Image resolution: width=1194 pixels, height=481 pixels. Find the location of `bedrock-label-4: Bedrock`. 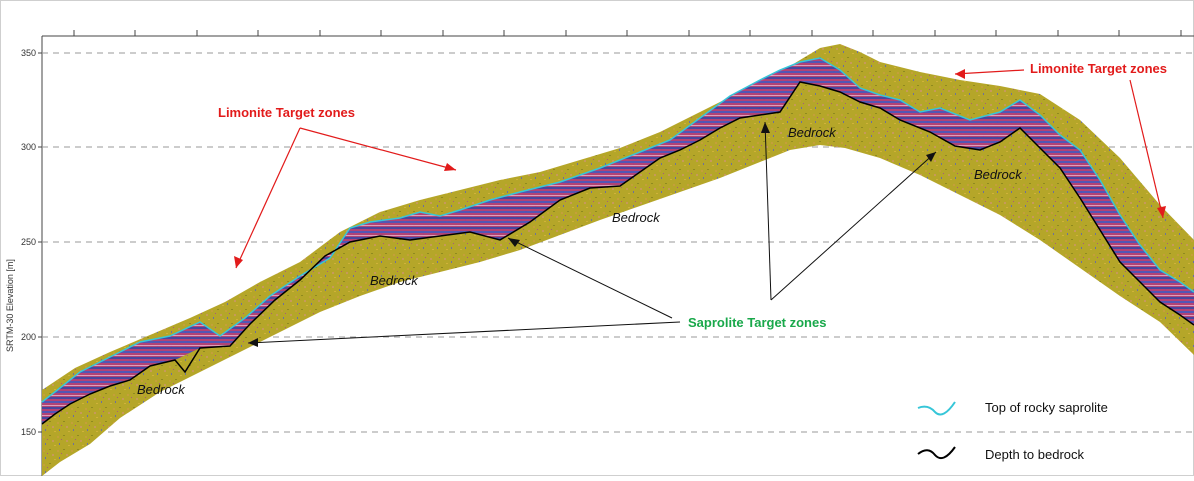

bedrock-label-4: Bedrock is located at coordinates (812, 132).